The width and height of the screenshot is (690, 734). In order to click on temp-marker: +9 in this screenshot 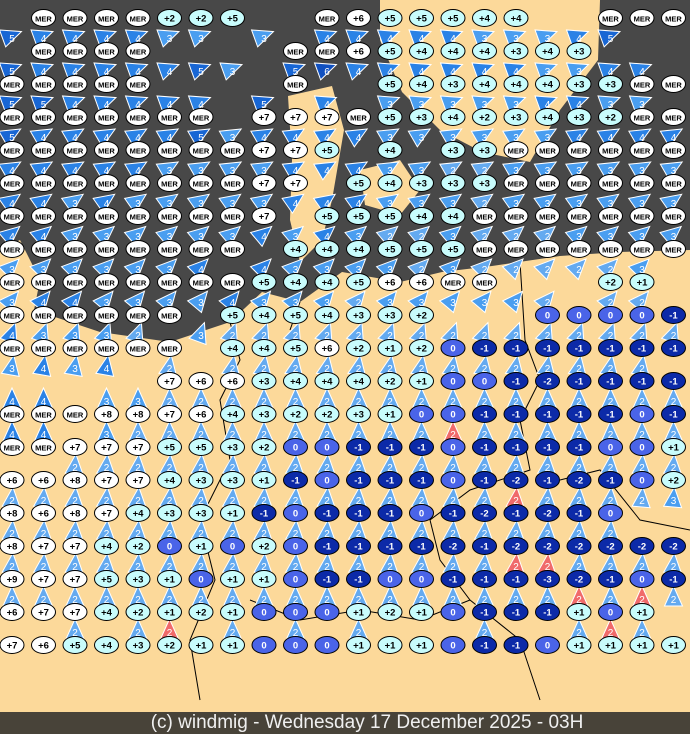, I will do `click(12, 579)`.